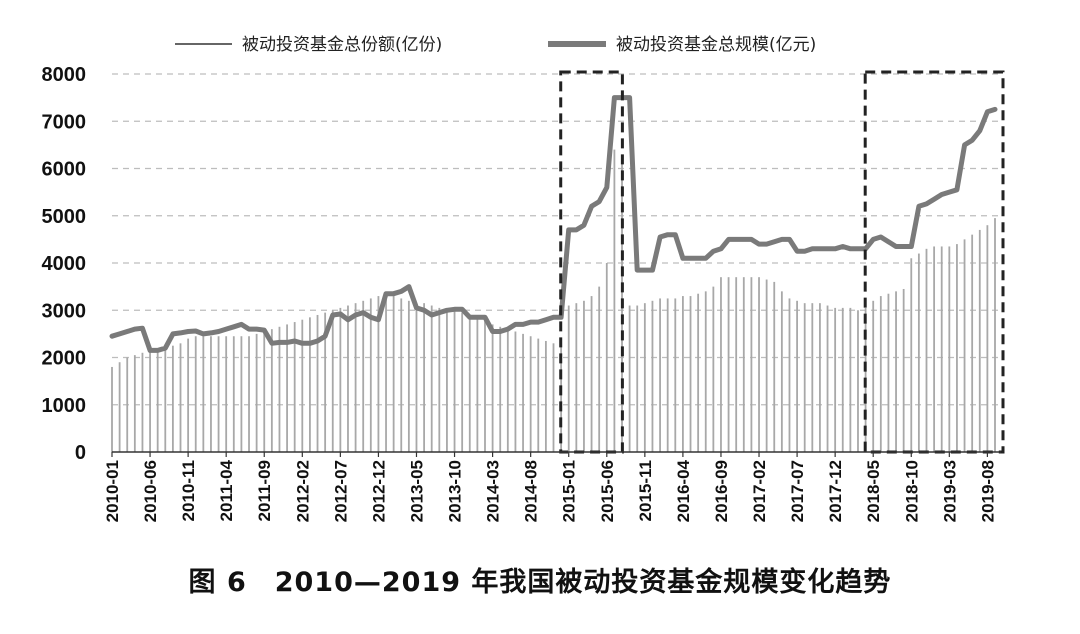 This screenshot has height=634, width=1080. What do you see at coordinates (150, 491) in the screenshot?
I see `x-tick-label: 2010-06` at bounding box center [150, 491].